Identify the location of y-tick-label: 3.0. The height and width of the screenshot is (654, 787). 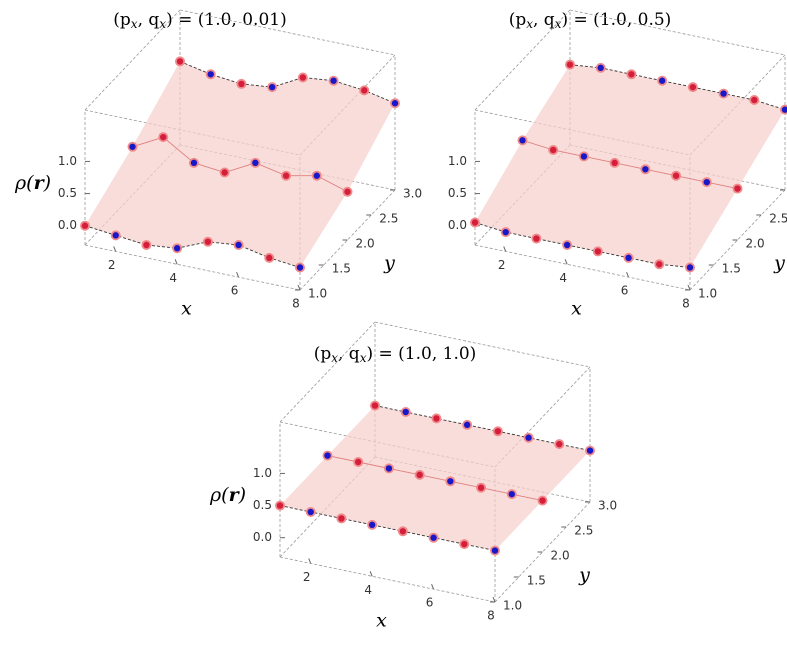
(412, 194).